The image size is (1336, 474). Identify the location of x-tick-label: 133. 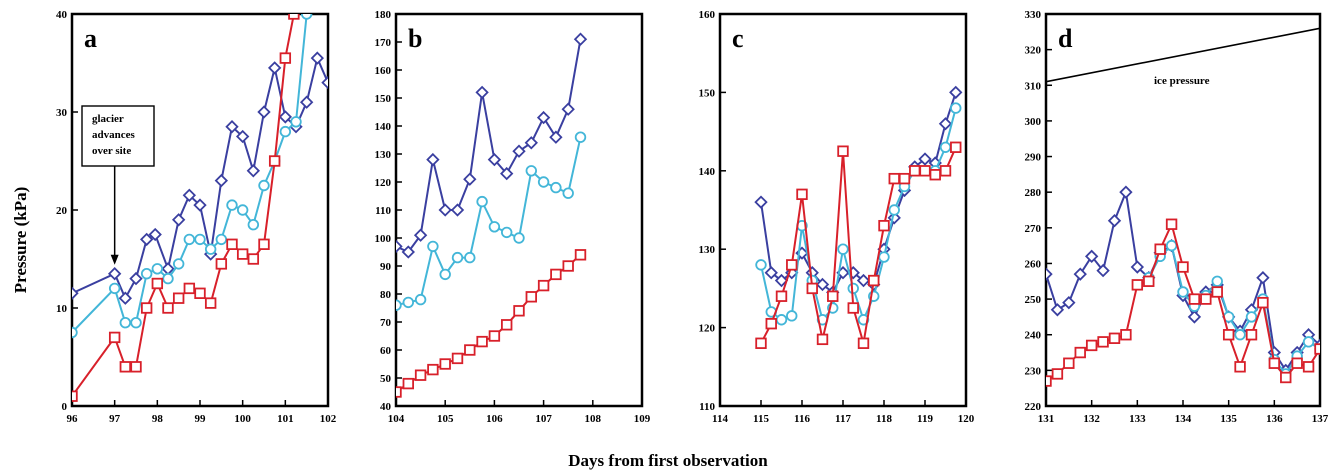
(1137, 419).